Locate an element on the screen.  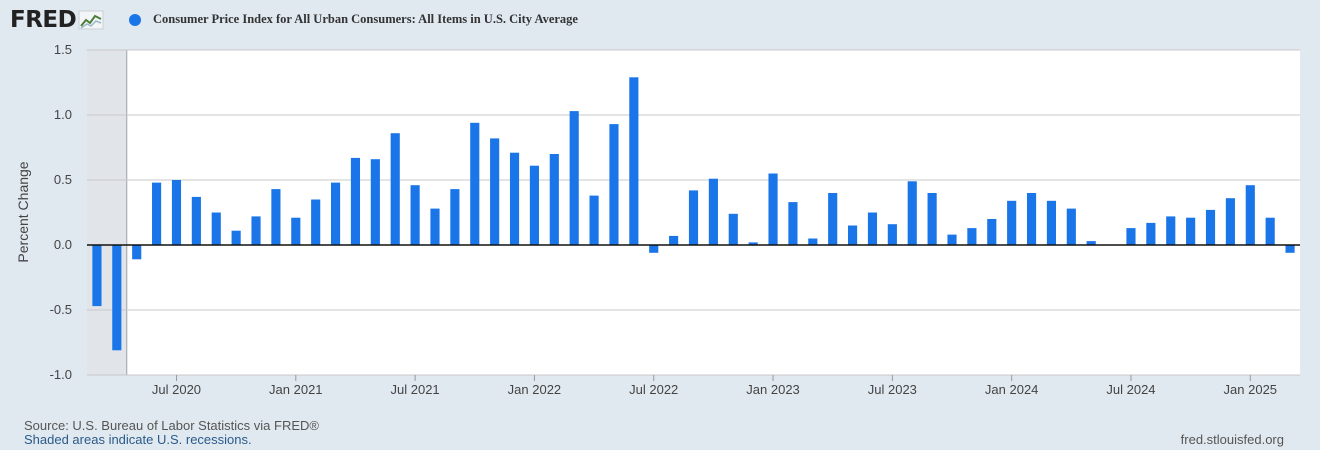
x-tick-label: Jul 2023 is located at coordinates (892, 389).